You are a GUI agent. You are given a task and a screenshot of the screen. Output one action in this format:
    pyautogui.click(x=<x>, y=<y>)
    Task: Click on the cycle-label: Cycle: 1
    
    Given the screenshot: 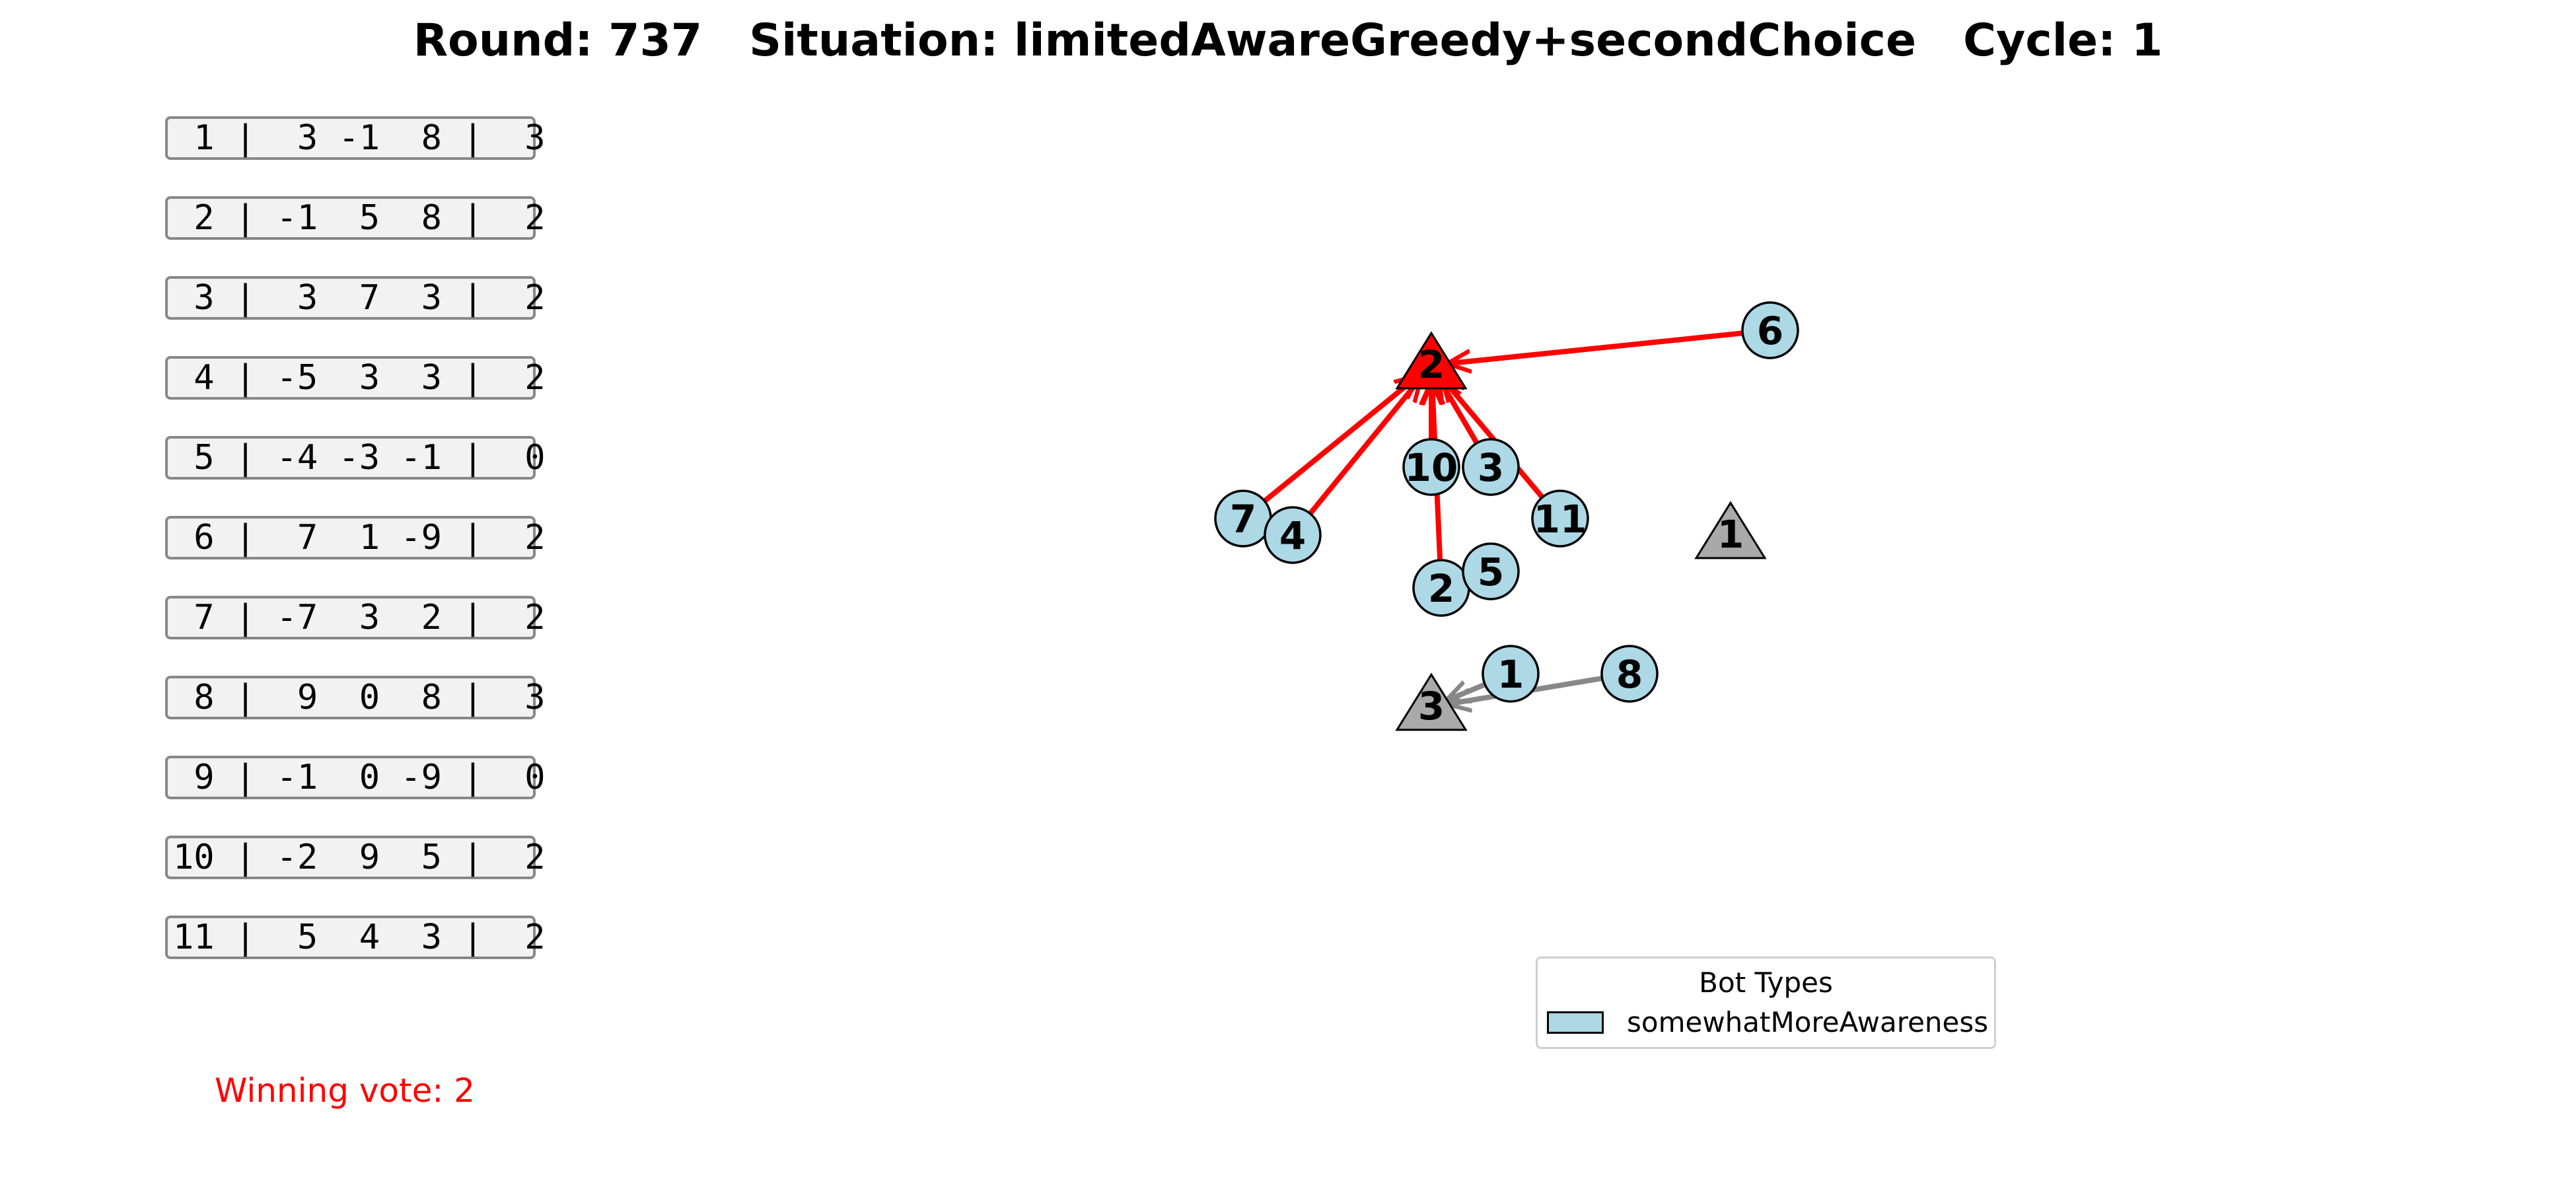 What is the action you would take?
    pyautogui.click(x=2063, y=41)
    